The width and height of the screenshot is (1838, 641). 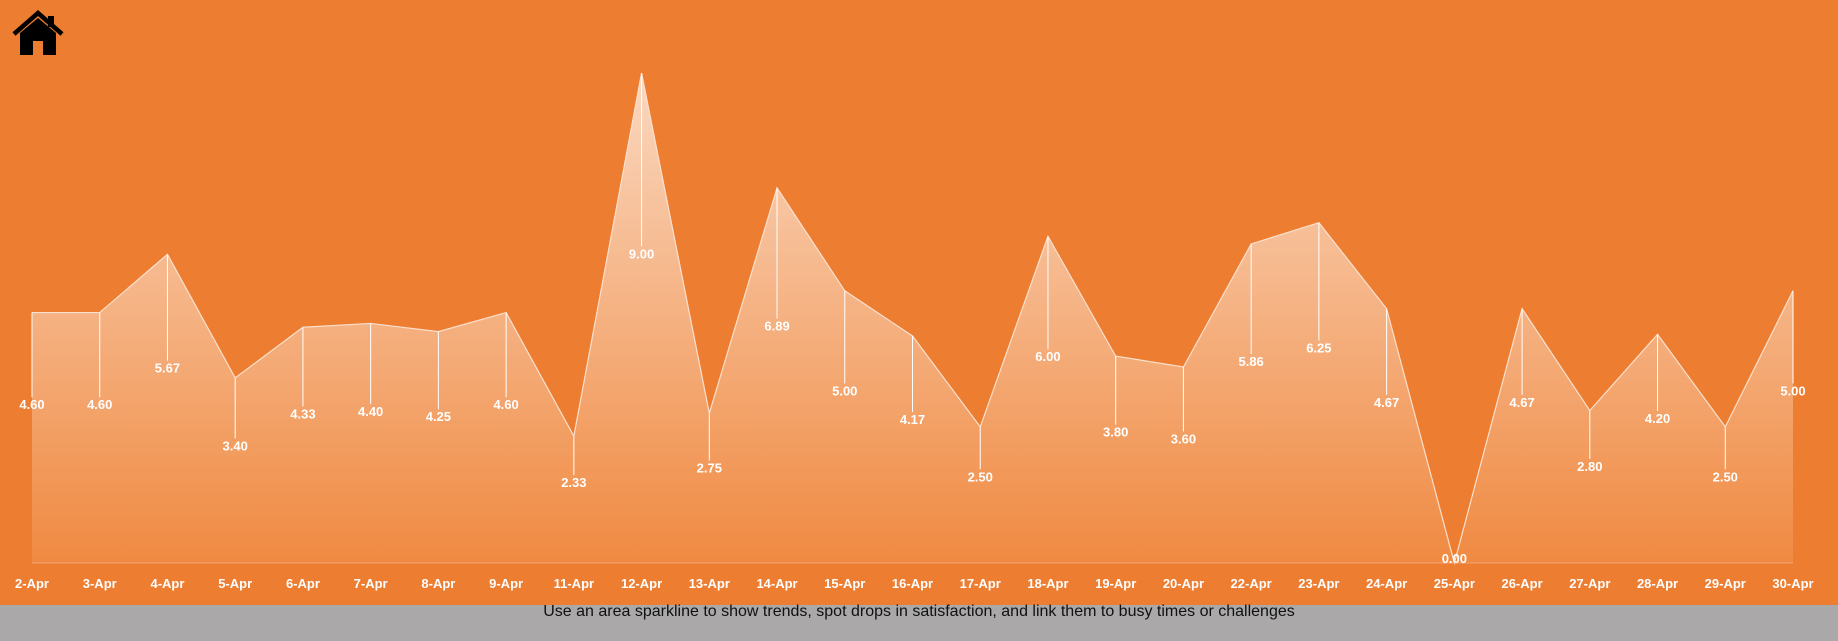 I want to click on data-label: 2.33, so click(x=573, y=482).